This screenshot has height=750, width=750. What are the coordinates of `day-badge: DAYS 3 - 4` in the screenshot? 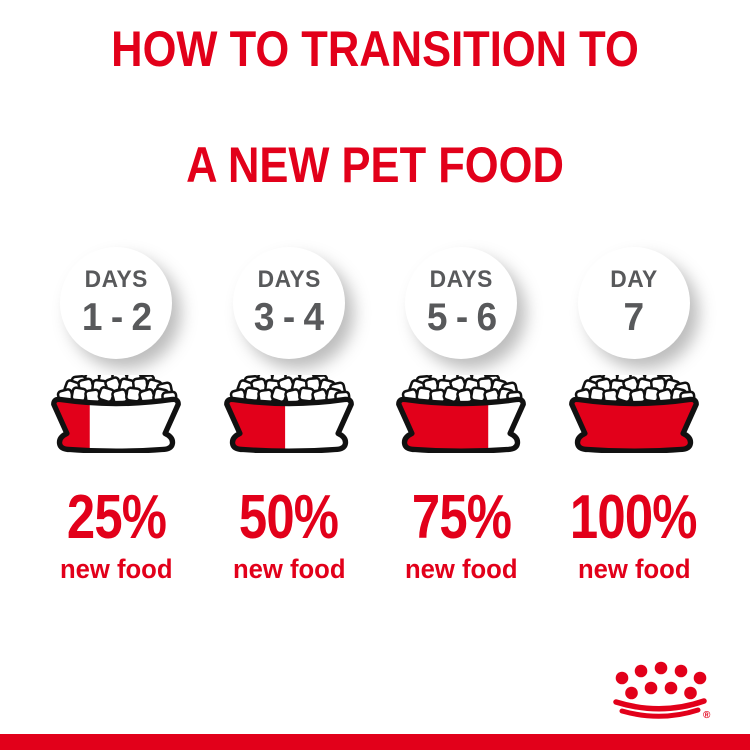 It's located at (288, 303).